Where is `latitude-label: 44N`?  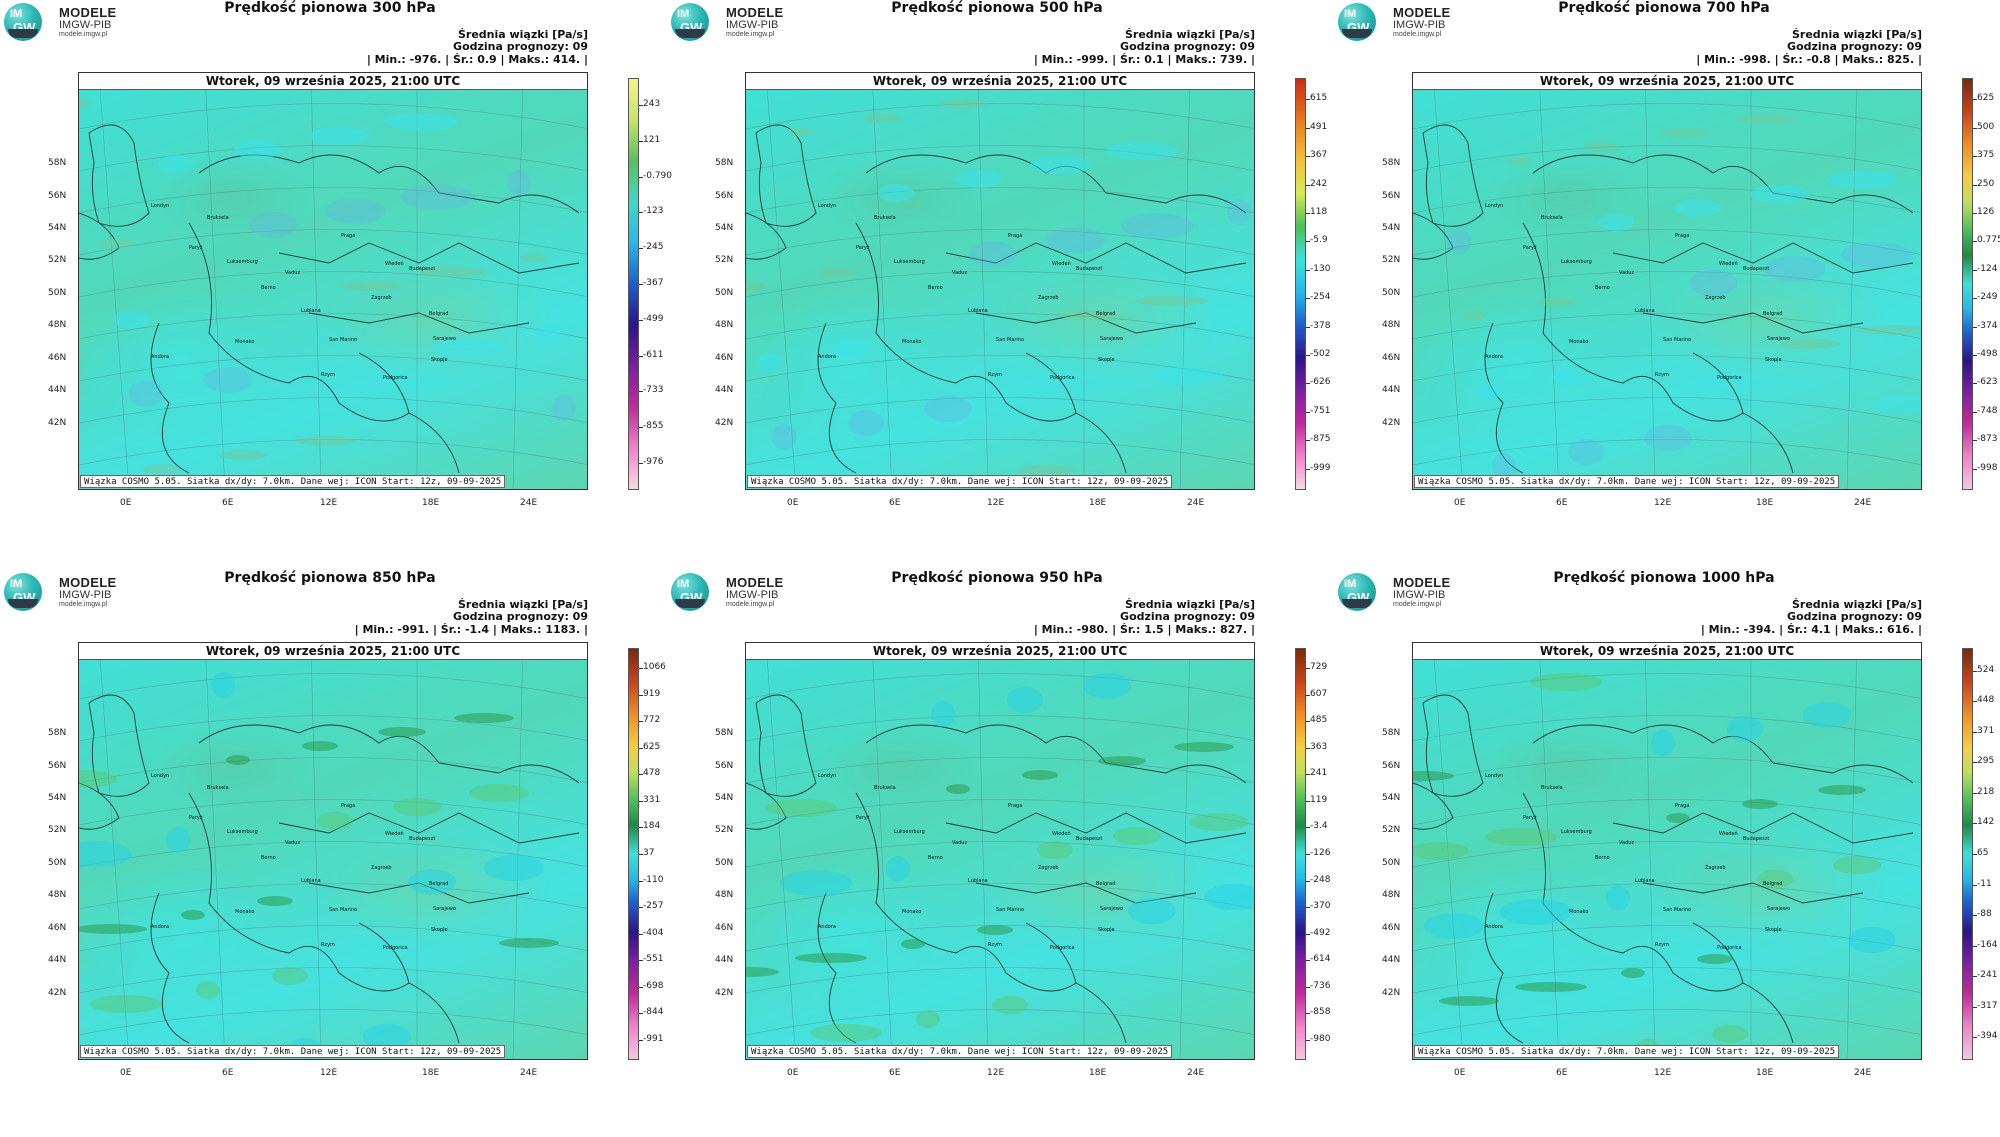 latitude-label: 44N is located at coordinates (1391, 390).